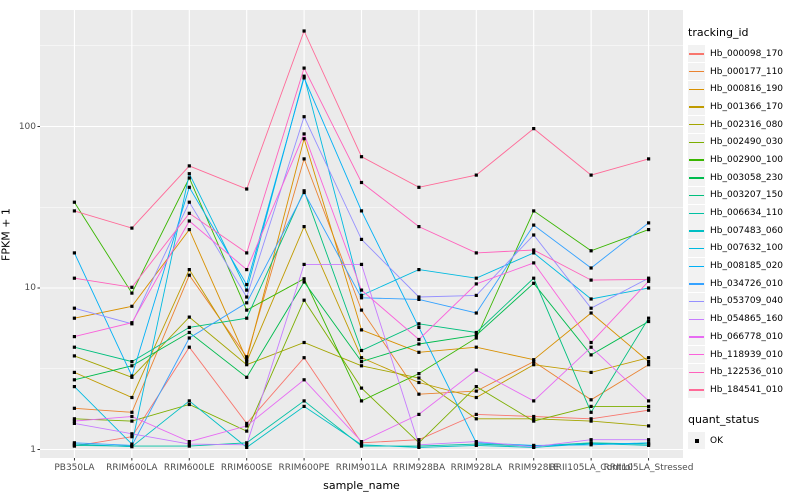 Image resolution: width=800 pixels, height=500 pixels. I want to click on legend-entry-Hb_000177_110: Hb_000177_110, so click(744, 72).